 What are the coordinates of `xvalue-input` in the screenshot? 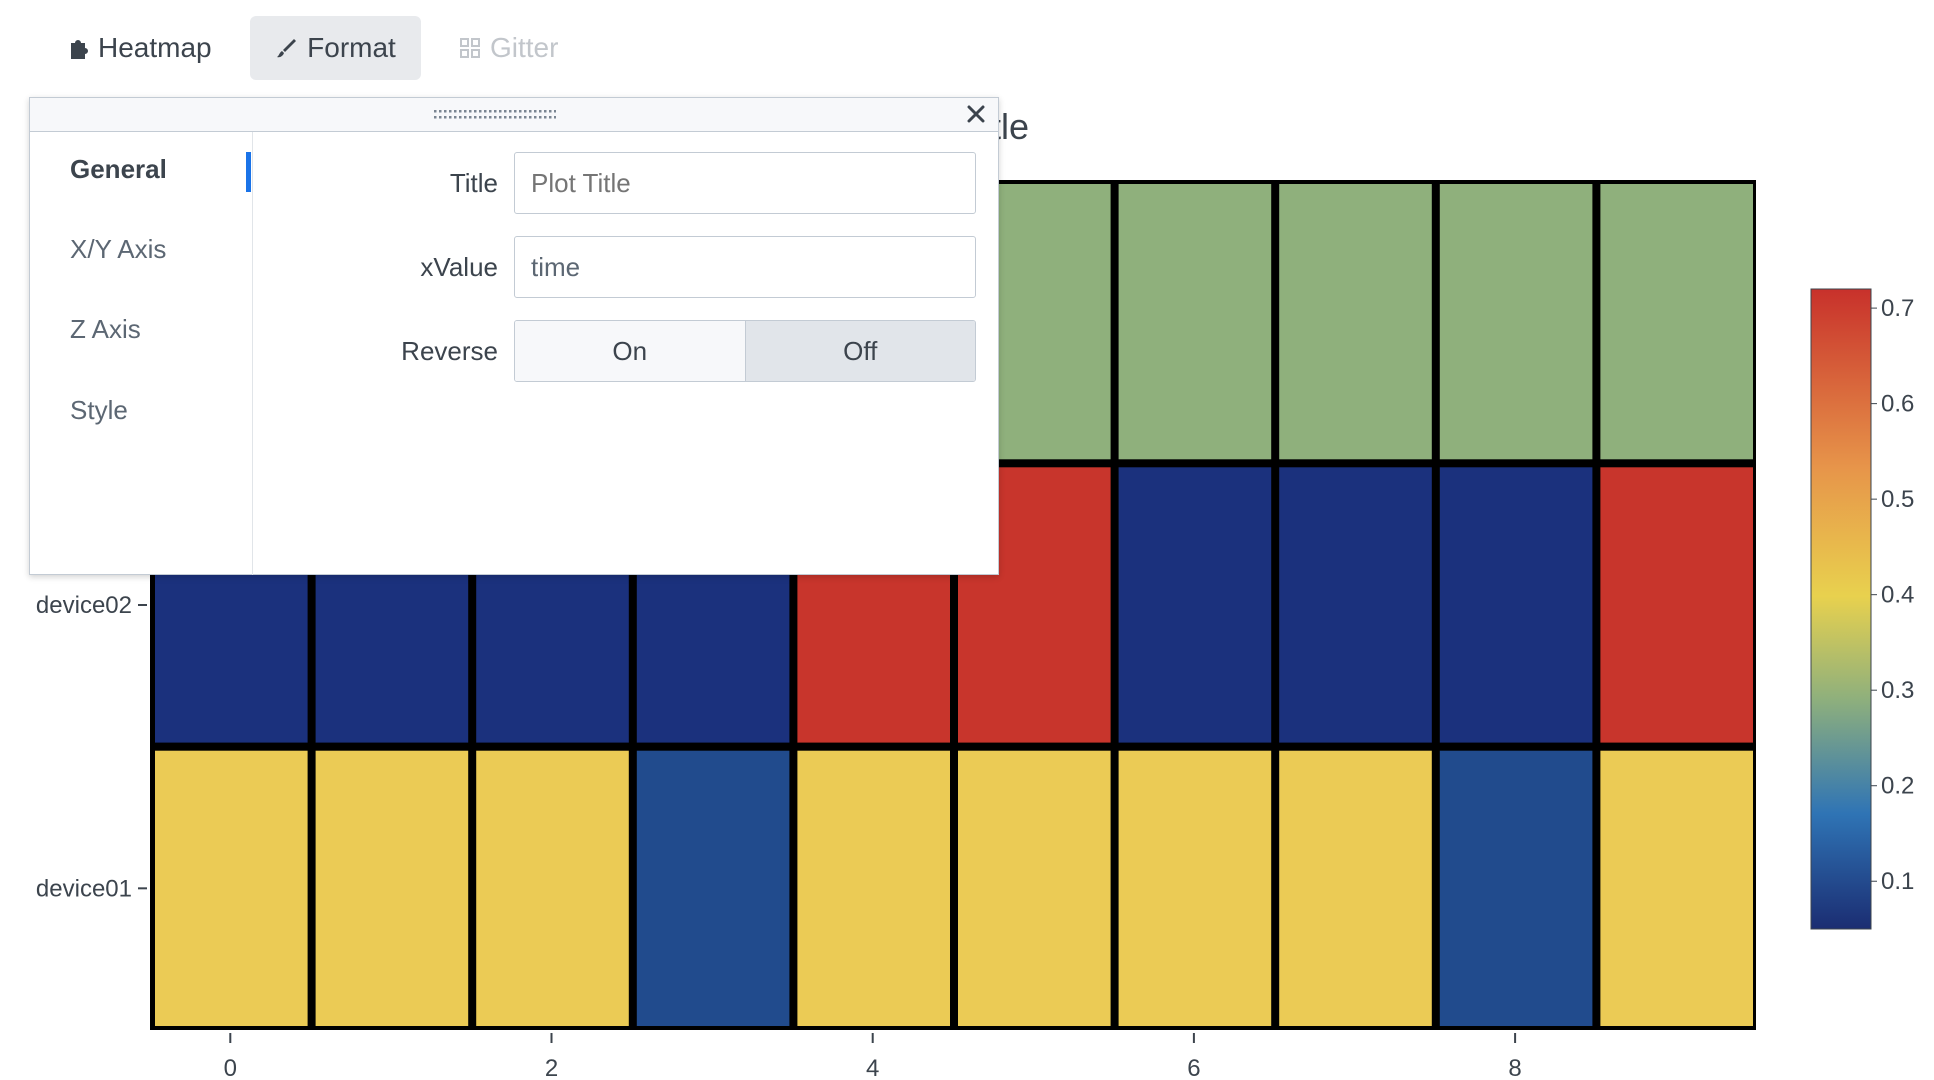 It's located at (745, 267).